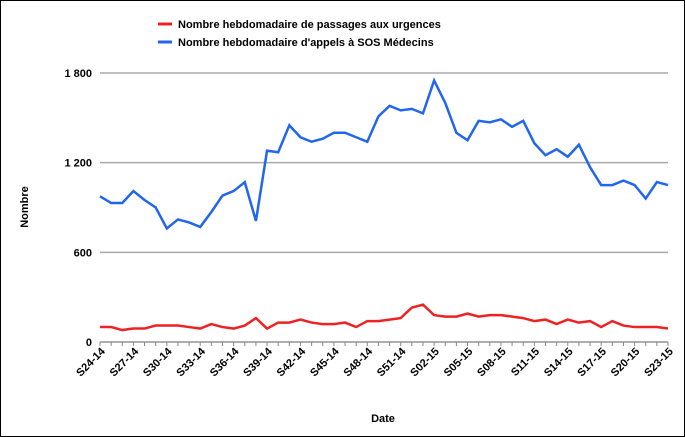 This screenshot has width=685, height=437. What do you see at coordinates (78, 74) in the screenshot?
I see `y-tick-label: 1 800` at bounding box center [78, 74].